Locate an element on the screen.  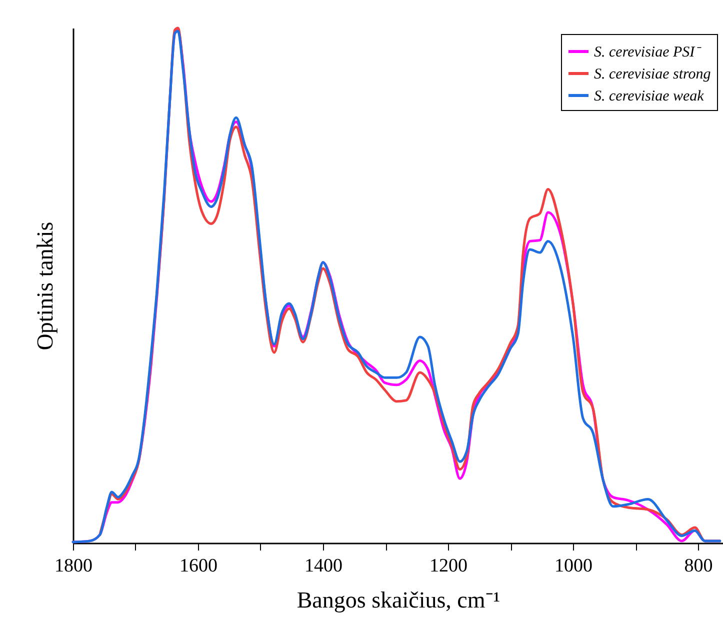
y-axis-title: Optinis tankis is located at coordinates (45, 286).